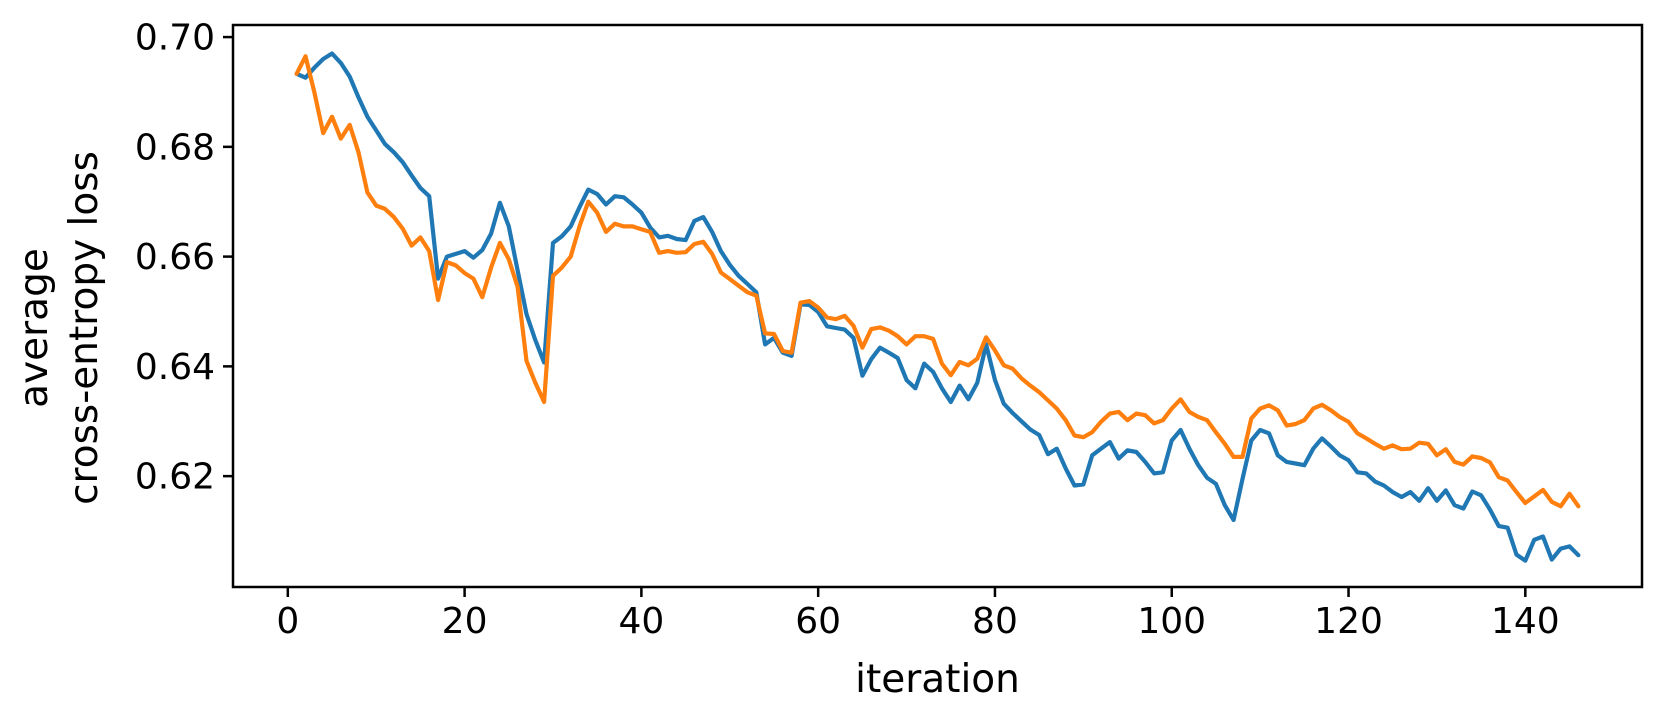  Describe the element at coordinates (918, 614) in the screenshot. I see `x-axis-ticks: 0 20 40 60 80 100 120 140` at that location.